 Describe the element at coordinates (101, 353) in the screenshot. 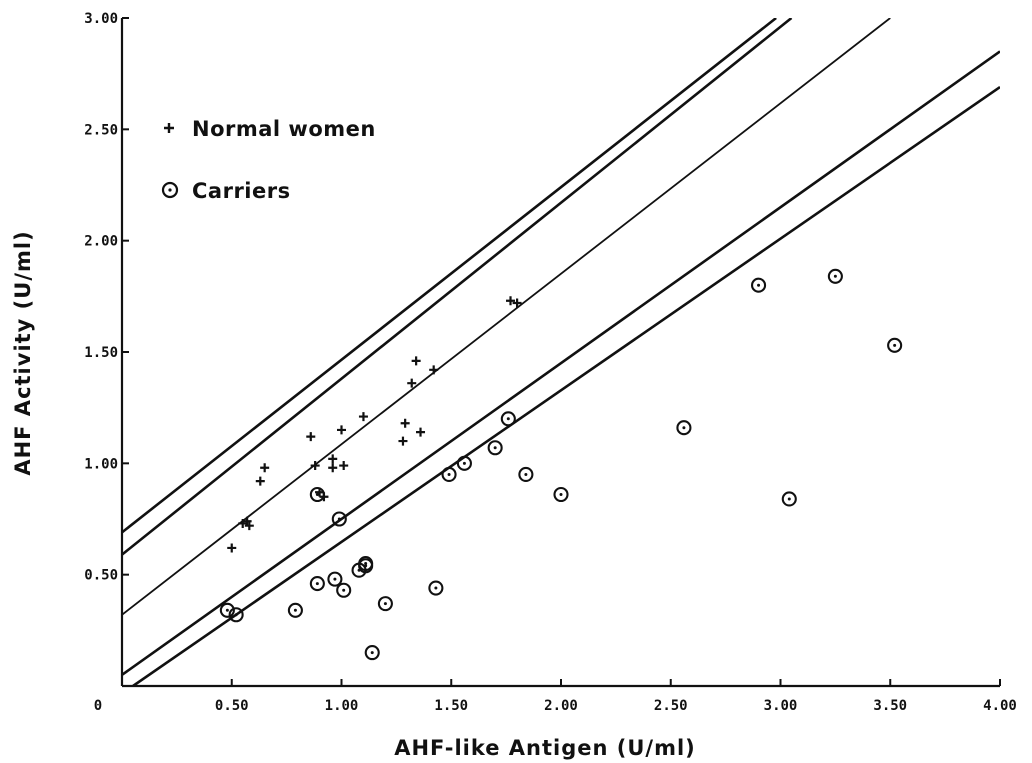

I see `y-tick-label: 1.50` at that location.